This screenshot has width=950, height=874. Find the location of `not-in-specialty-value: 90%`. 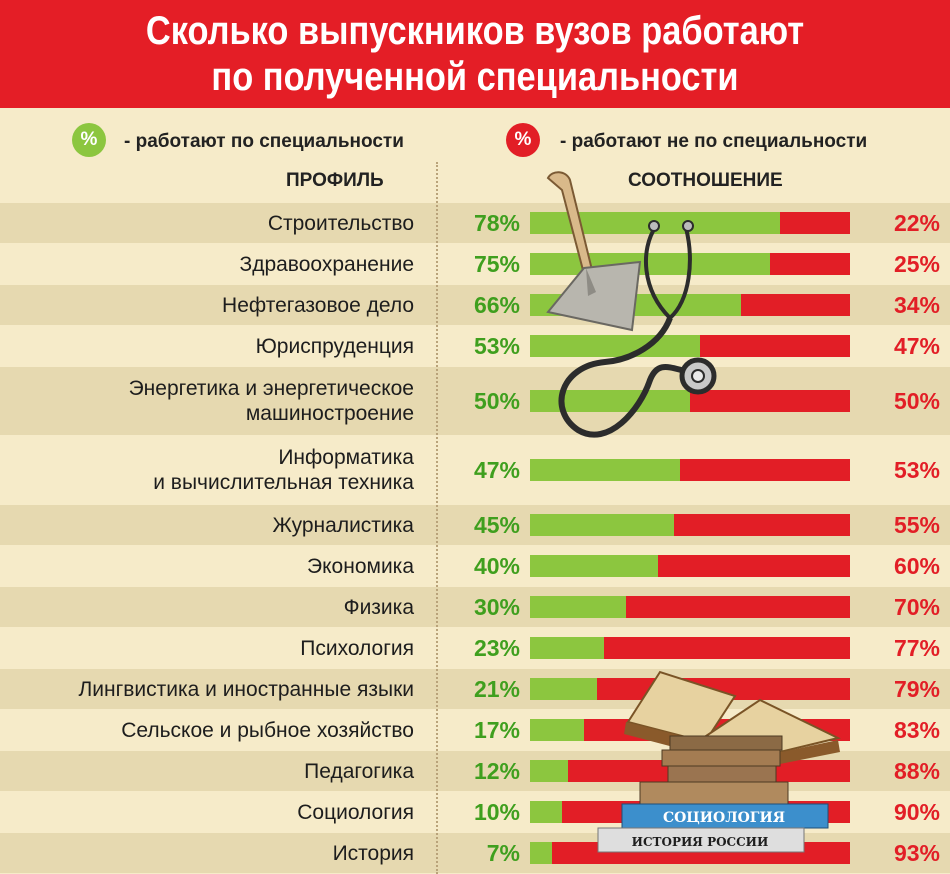

not-in-specialty-value: 90% is located at coordinates (916, 811).